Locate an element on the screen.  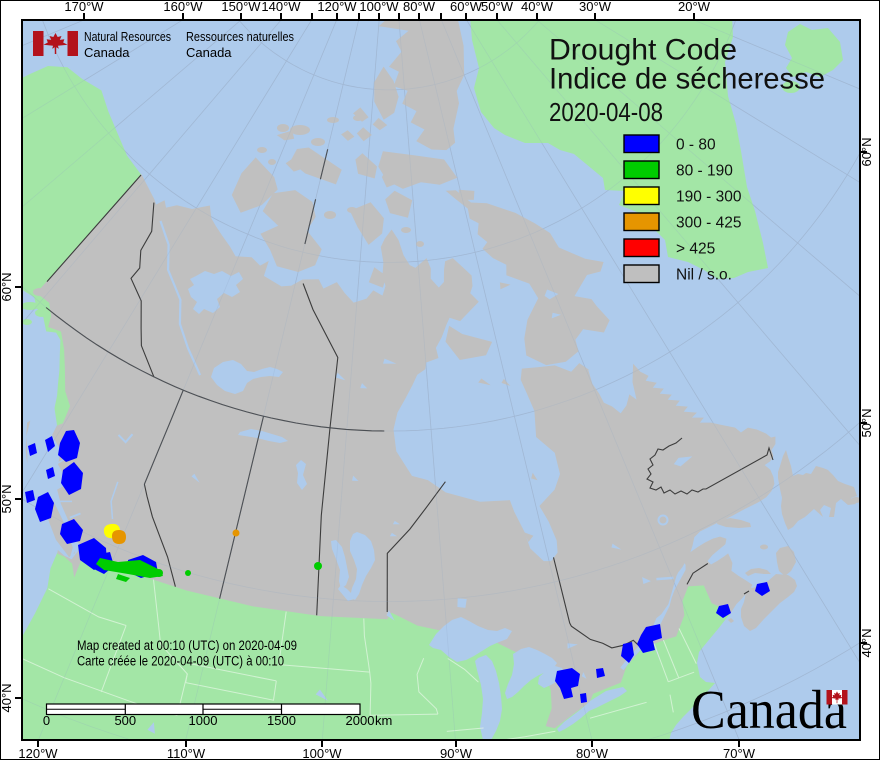
svg-text: 50°W is located at coordinates (497, 7).